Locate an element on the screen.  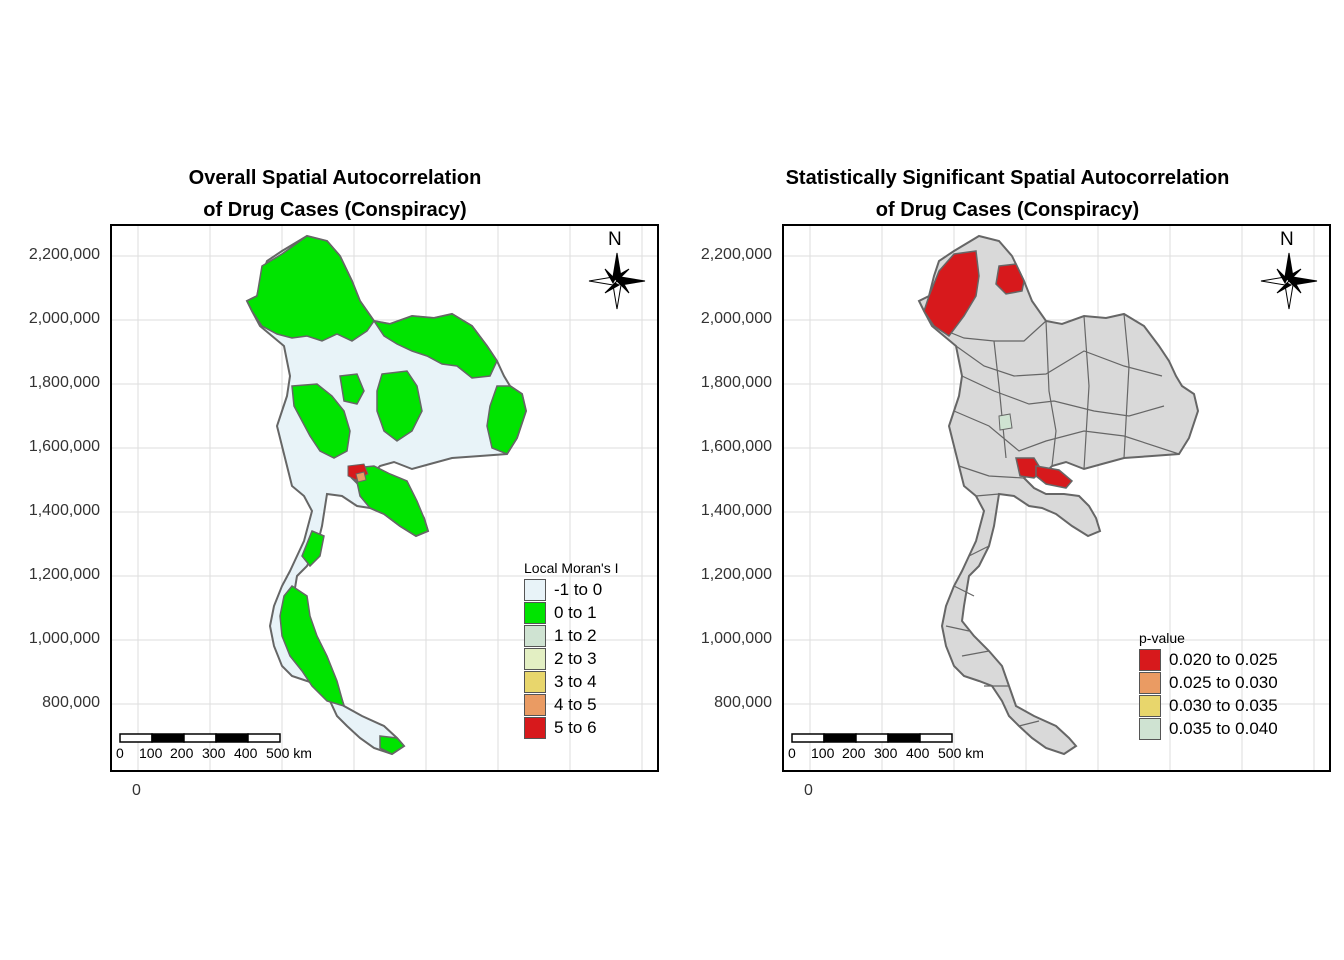
legend-item: 0.030 to 0.035 is located at coordinates (1208, 705).